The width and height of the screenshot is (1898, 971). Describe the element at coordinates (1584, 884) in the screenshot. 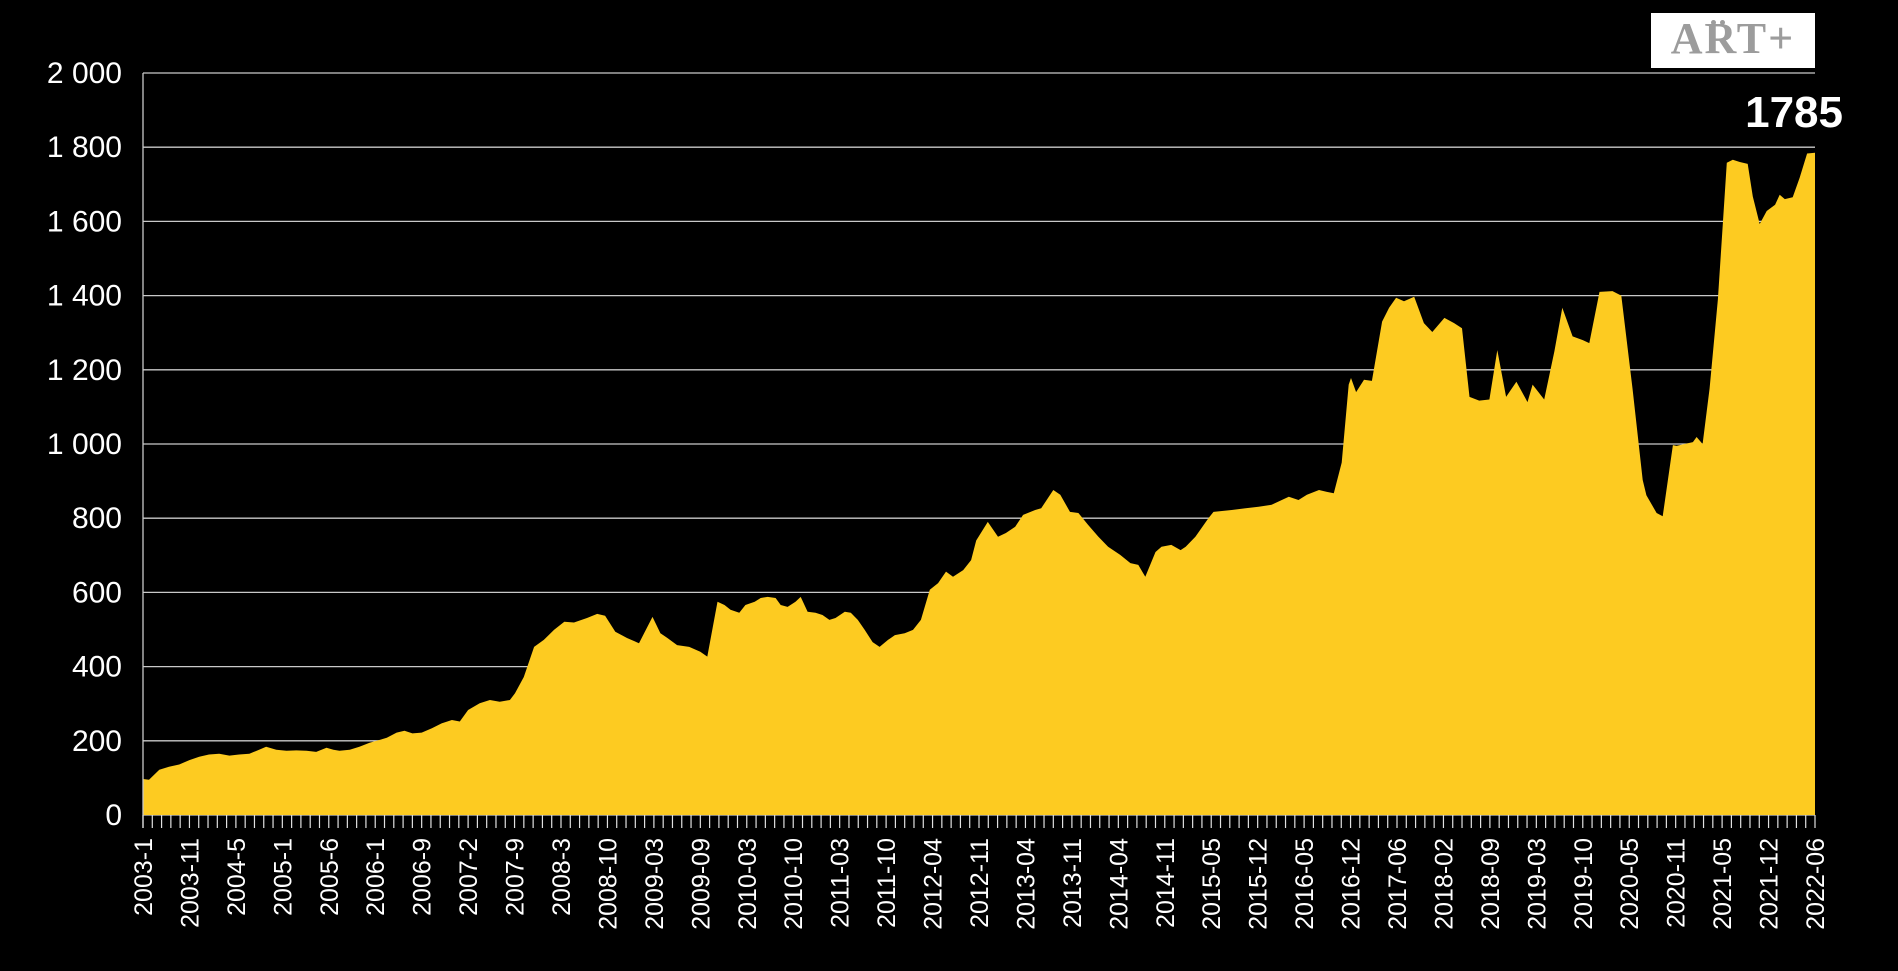

I see `x-axis-label: 2019-10` at that location.